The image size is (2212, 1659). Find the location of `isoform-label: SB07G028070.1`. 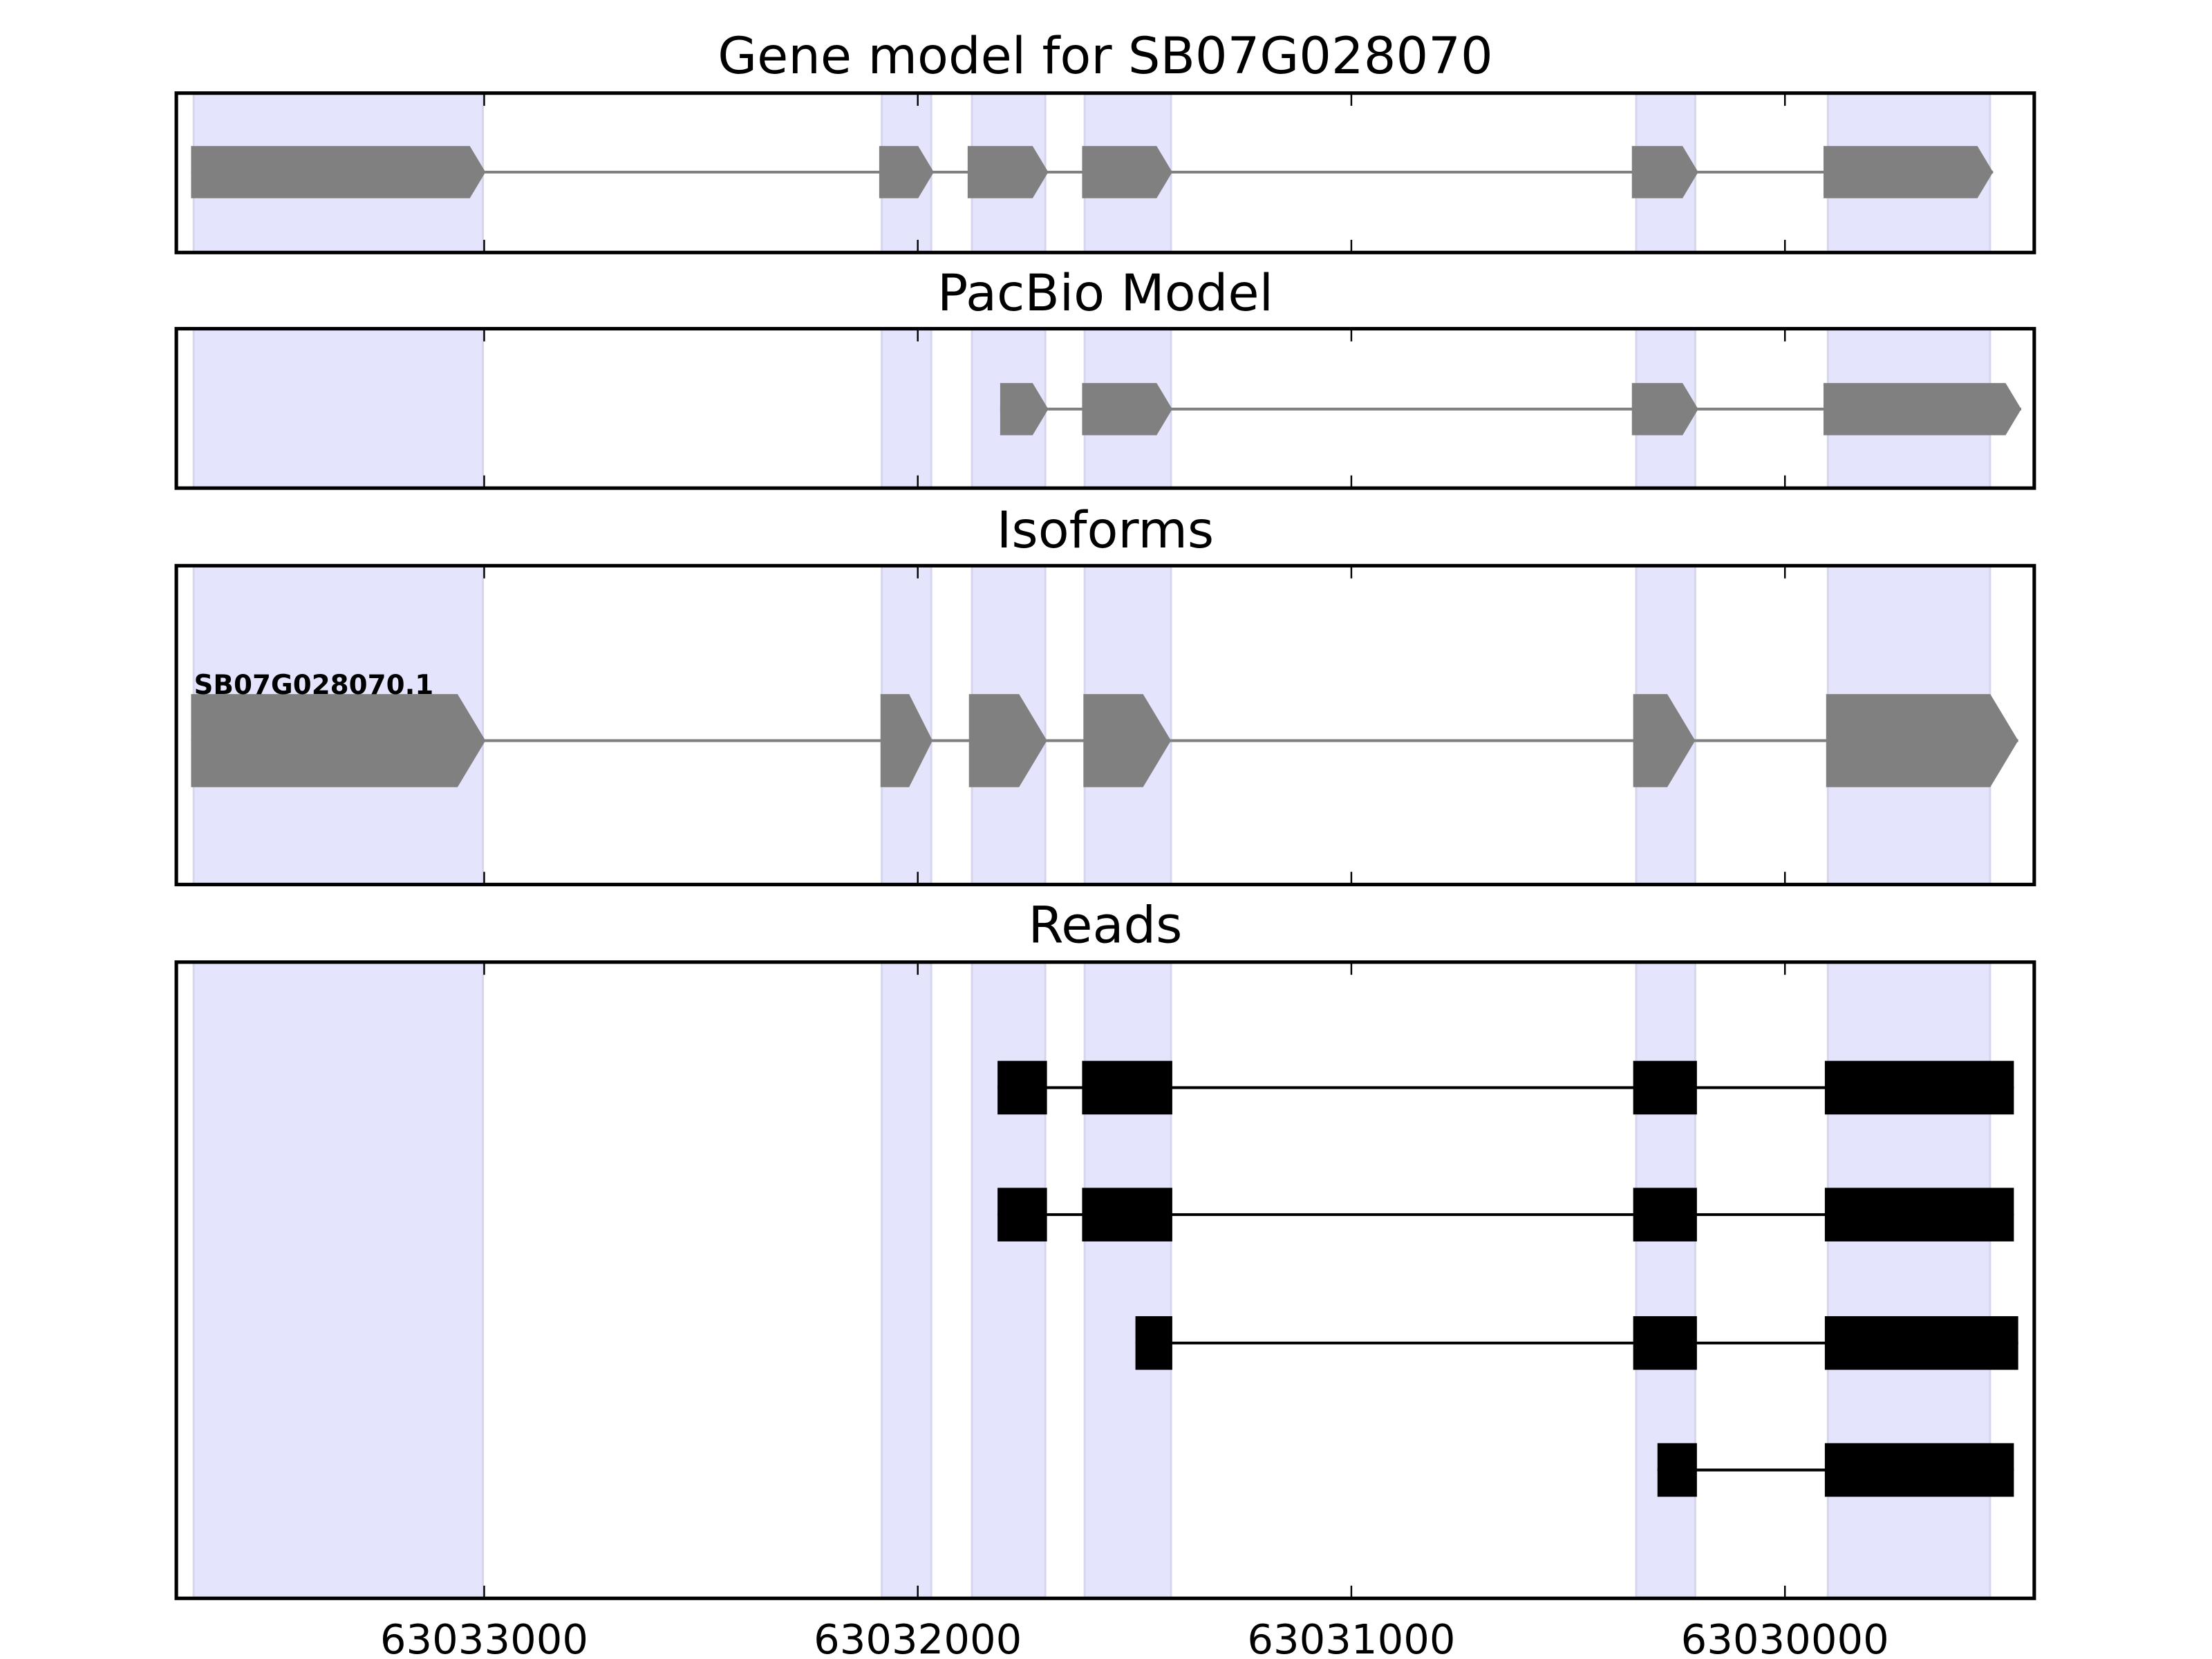

isoform-label: SB07G028070.1 is located at coordinates (314, 685).